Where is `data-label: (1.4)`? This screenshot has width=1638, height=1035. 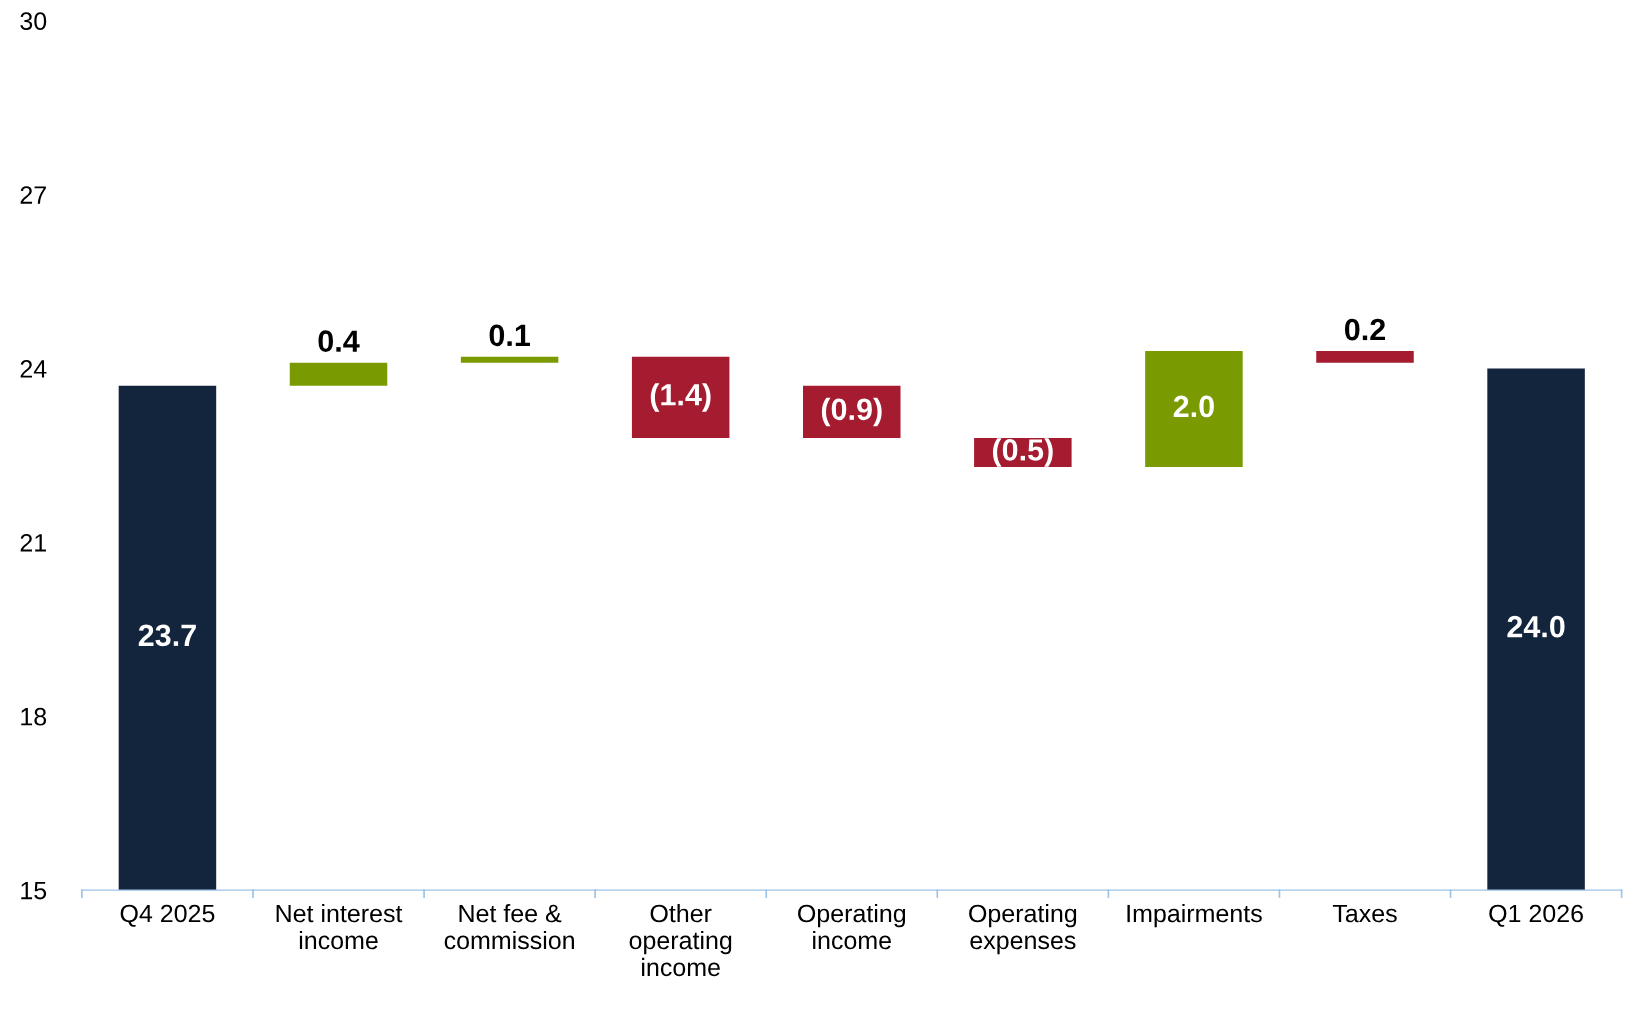
data-label: (1.4) is located at coordinates (680, 397).